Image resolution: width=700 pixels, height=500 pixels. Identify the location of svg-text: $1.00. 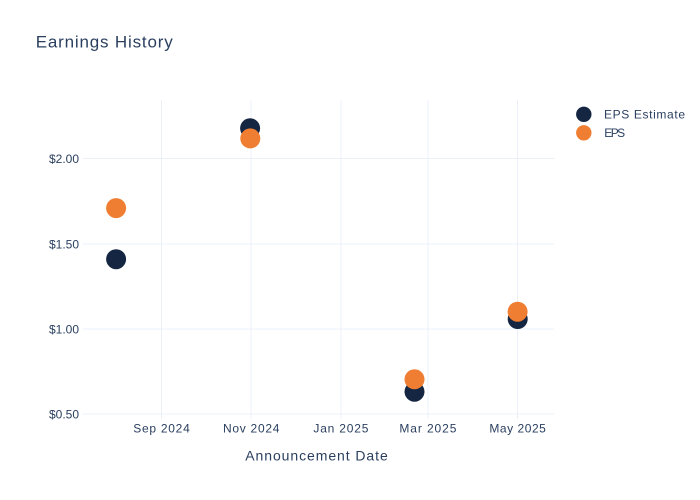
(64, 330).